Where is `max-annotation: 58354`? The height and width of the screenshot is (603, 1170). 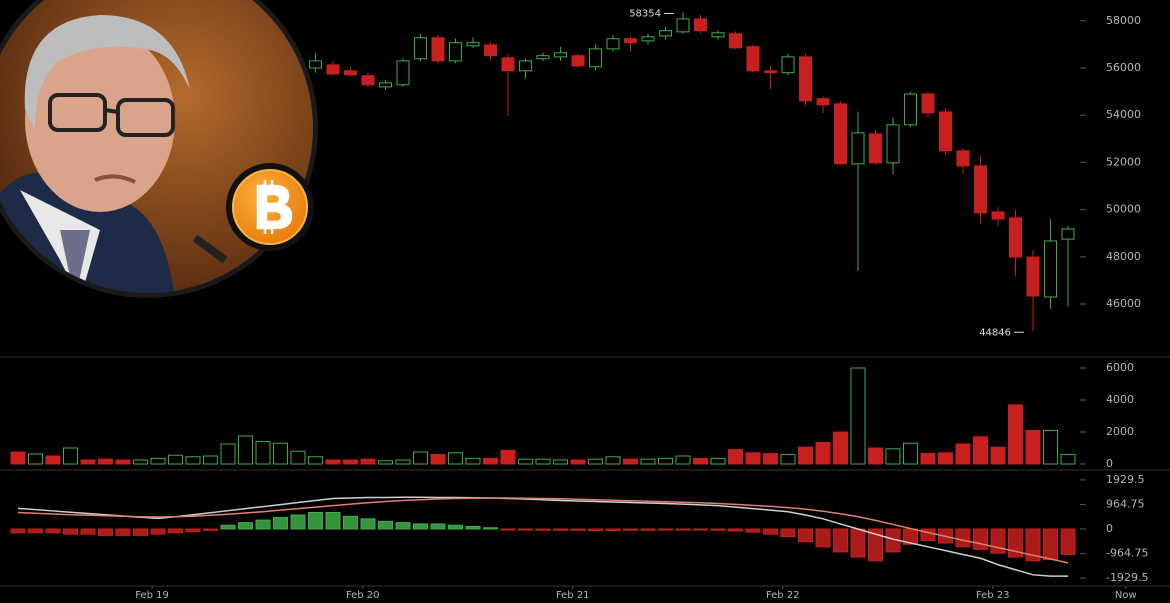 max-annotation: 58354 is located at coordinates (645, 13).